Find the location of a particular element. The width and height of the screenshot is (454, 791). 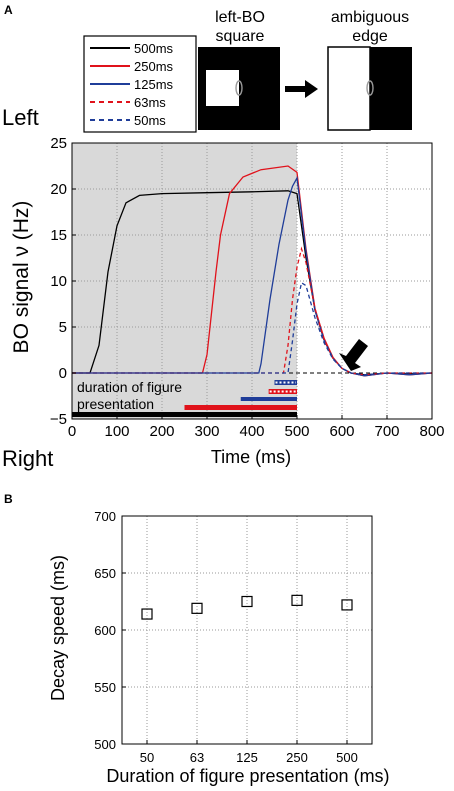

panel-b-label: B is located at coordinates (8, 499).